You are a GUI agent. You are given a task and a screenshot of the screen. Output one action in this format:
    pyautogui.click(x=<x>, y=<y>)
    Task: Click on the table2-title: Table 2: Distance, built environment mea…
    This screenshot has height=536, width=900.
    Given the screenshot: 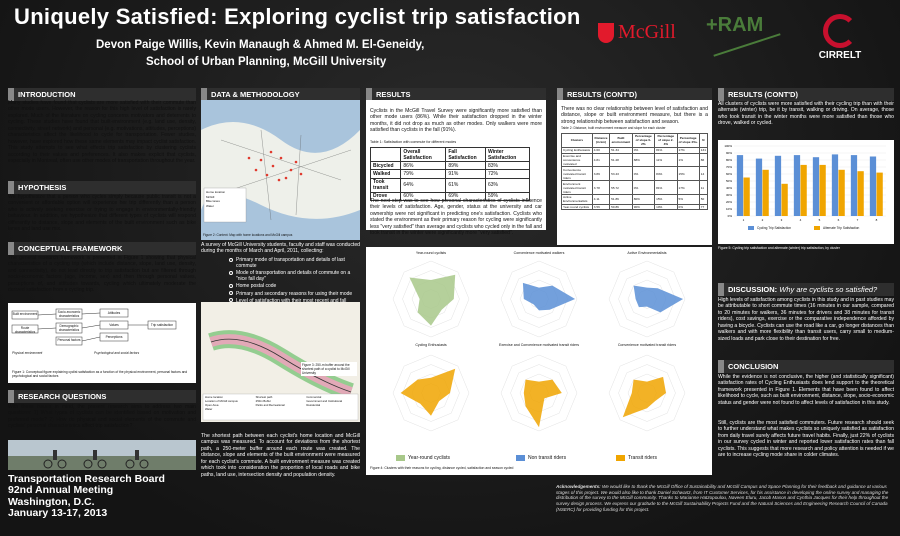 What is the action you would take?
    pyautogui.click(x=613, y=128)
    